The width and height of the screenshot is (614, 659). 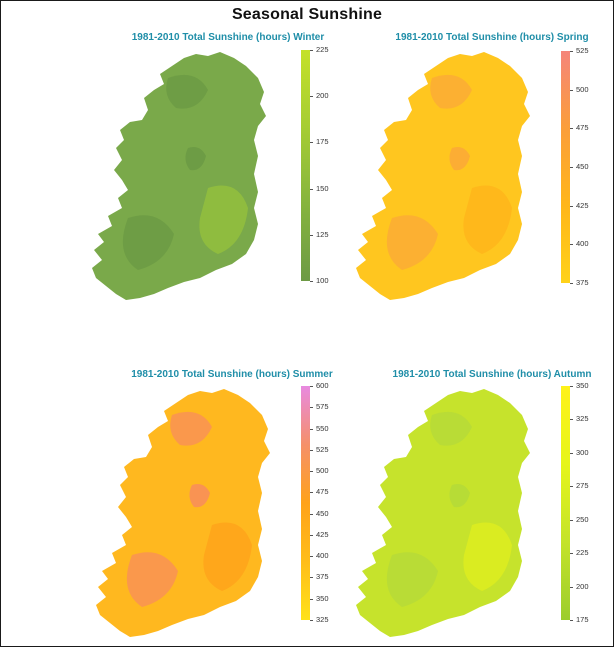 What do you see at coordinates (582, 519) in the screenshot?
I see `legend-tick-label: 250` at bounding box center [582, 519].